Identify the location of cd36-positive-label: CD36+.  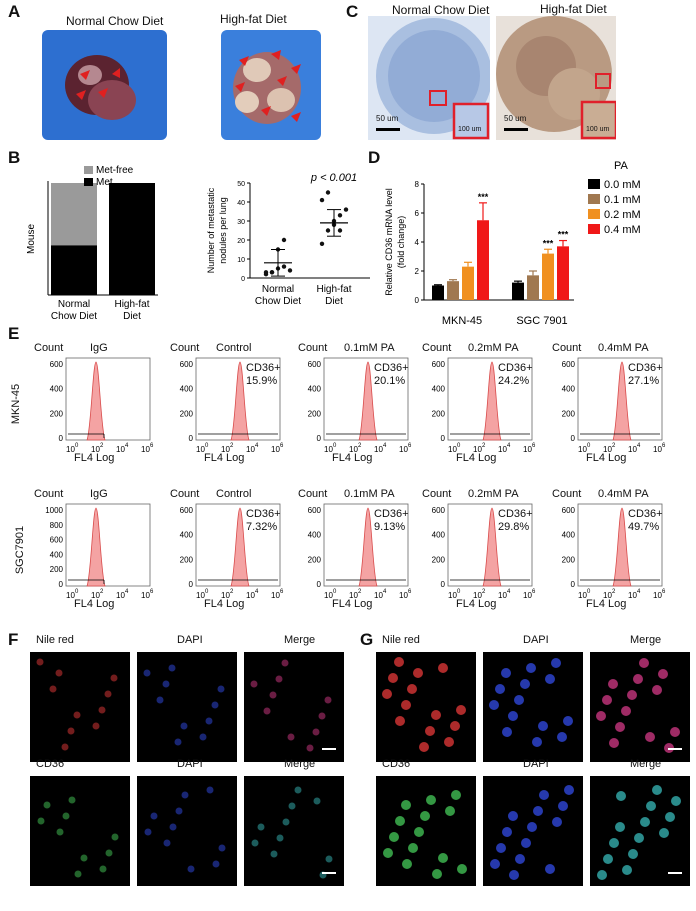
(645, 368).